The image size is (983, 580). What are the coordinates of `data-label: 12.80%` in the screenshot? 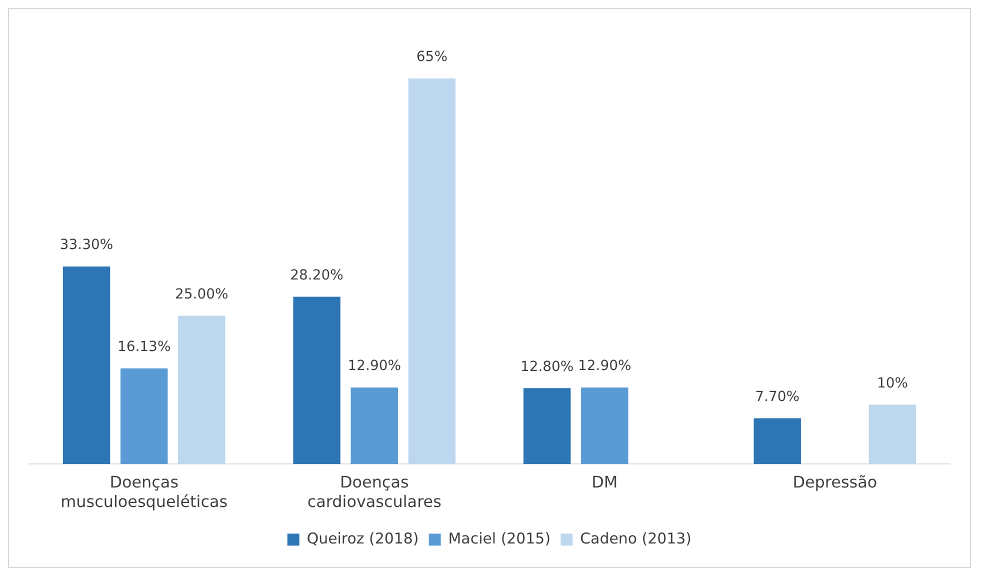 It's located at (547, 366).